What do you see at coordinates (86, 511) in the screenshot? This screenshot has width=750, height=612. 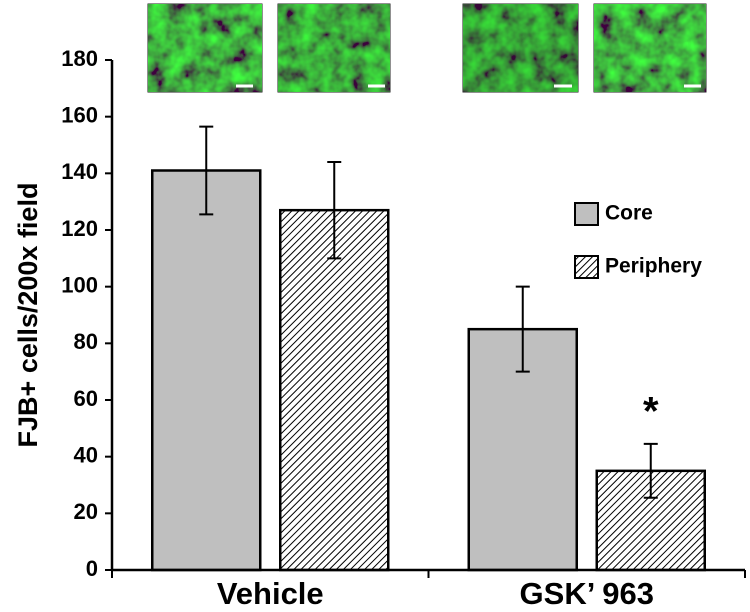 I see `y-tick-label: 20` at bounding box center [86, 511].